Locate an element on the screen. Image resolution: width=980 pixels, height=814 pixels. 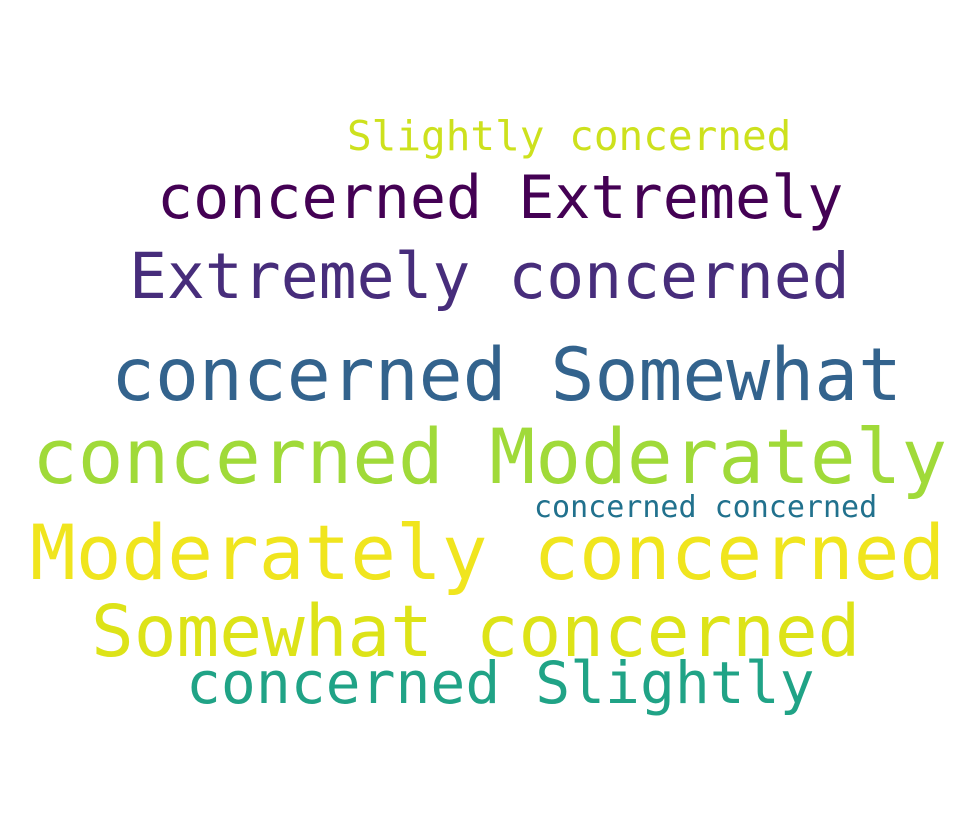
word-moderately-concerned: Moderately concerned is located at coordinates (488, 552).